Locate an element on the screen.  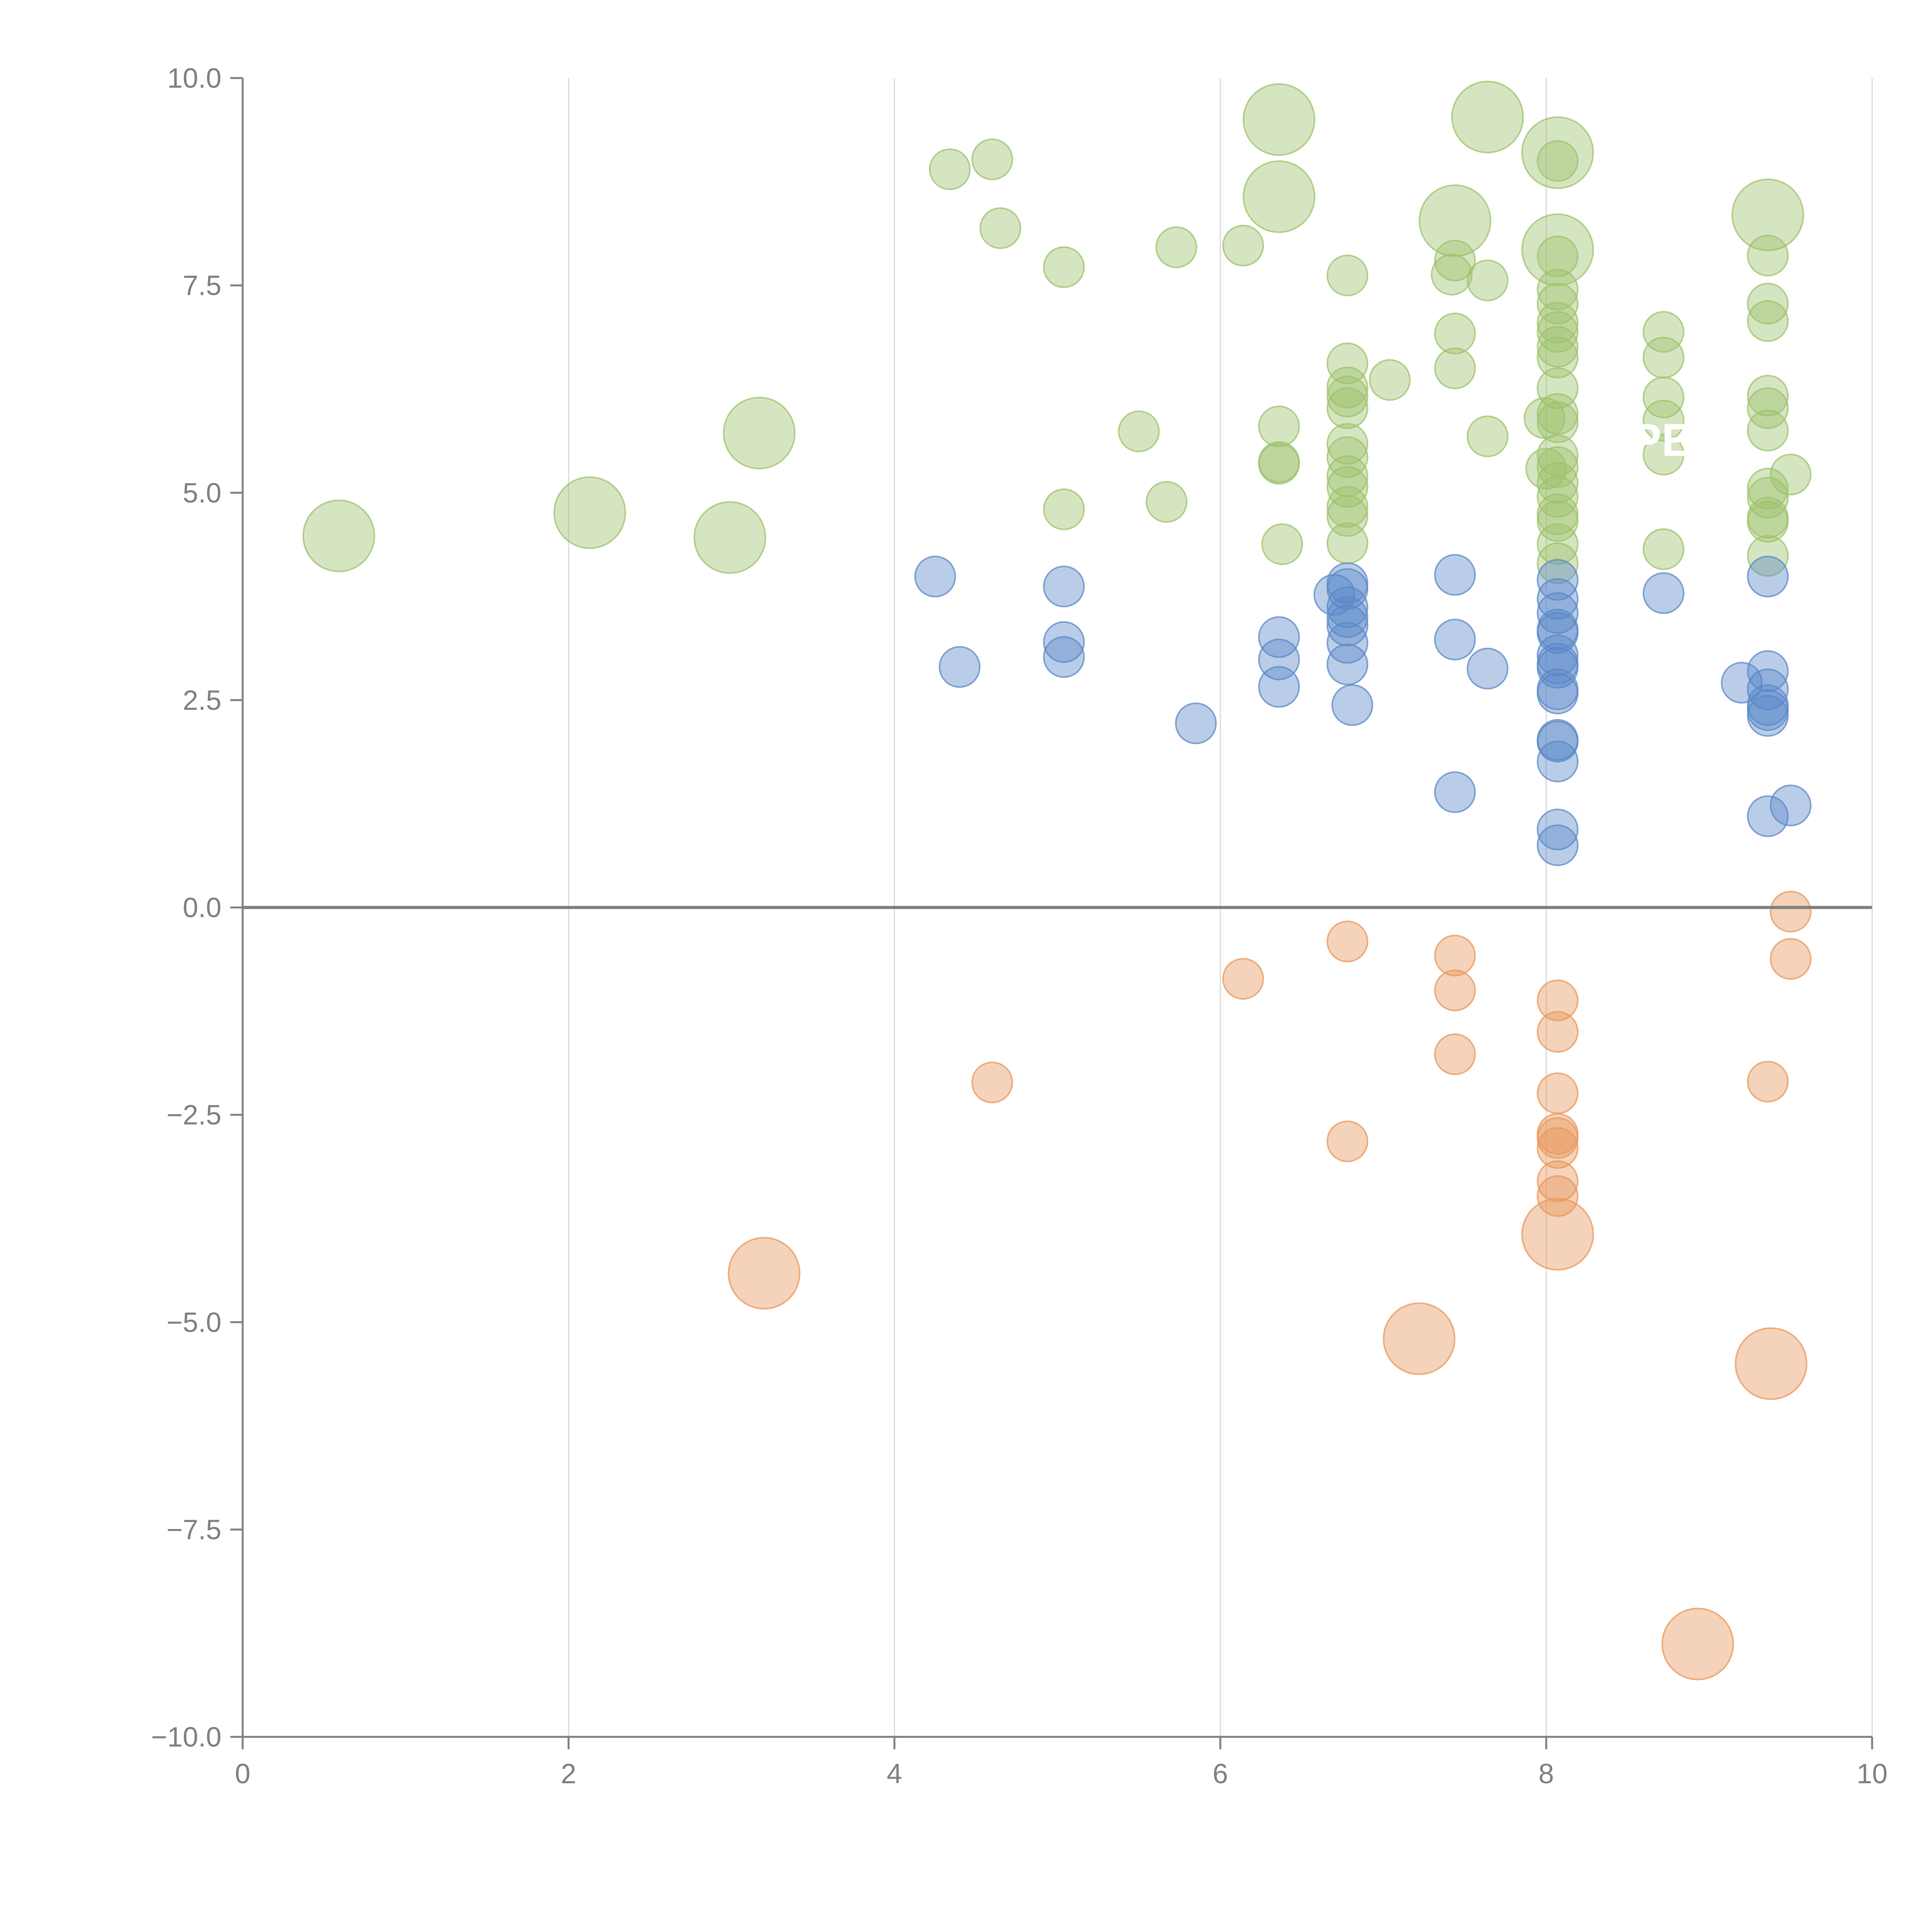
y-tick-label: 10.0 is located at coordinates (194, 78).